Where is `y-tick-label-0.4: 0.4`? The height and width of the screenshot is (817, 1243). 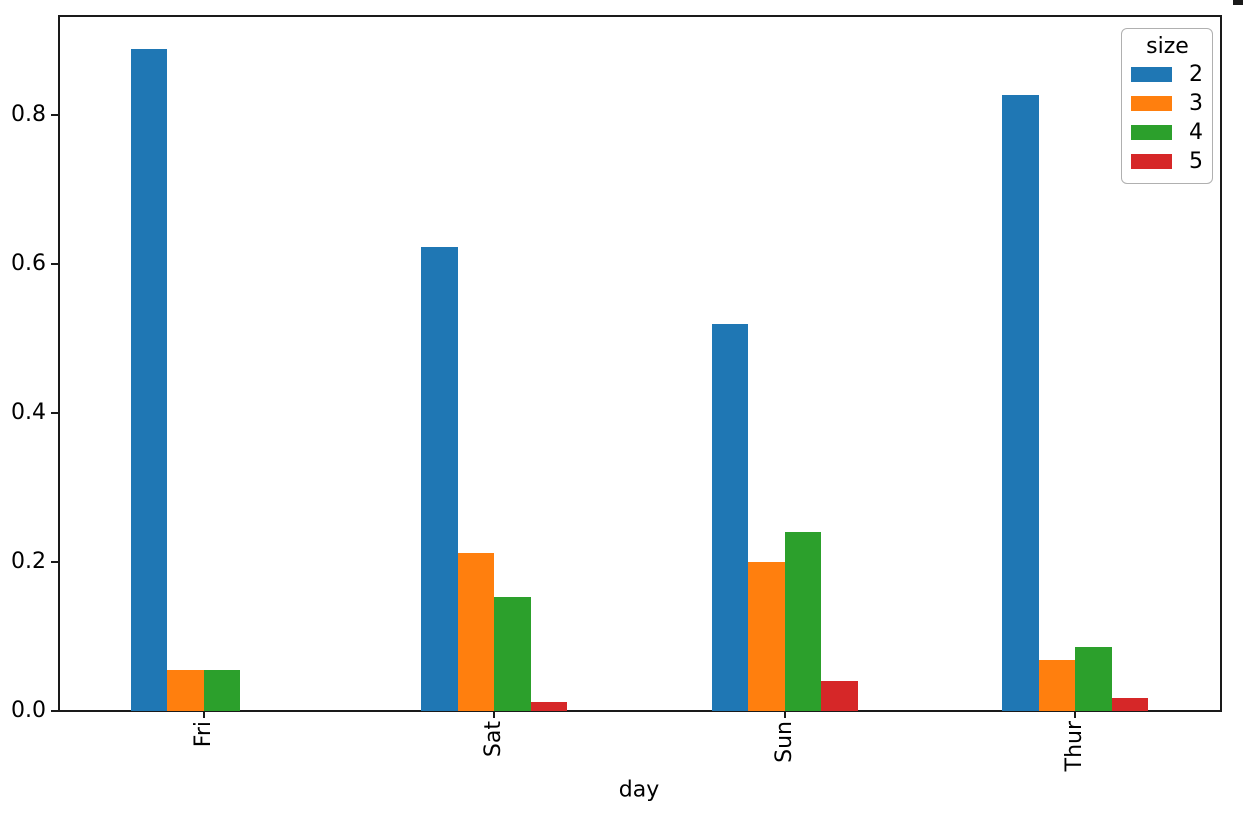 y-tick-label-0.4: 0.4 is located at coordinates (28, 413).